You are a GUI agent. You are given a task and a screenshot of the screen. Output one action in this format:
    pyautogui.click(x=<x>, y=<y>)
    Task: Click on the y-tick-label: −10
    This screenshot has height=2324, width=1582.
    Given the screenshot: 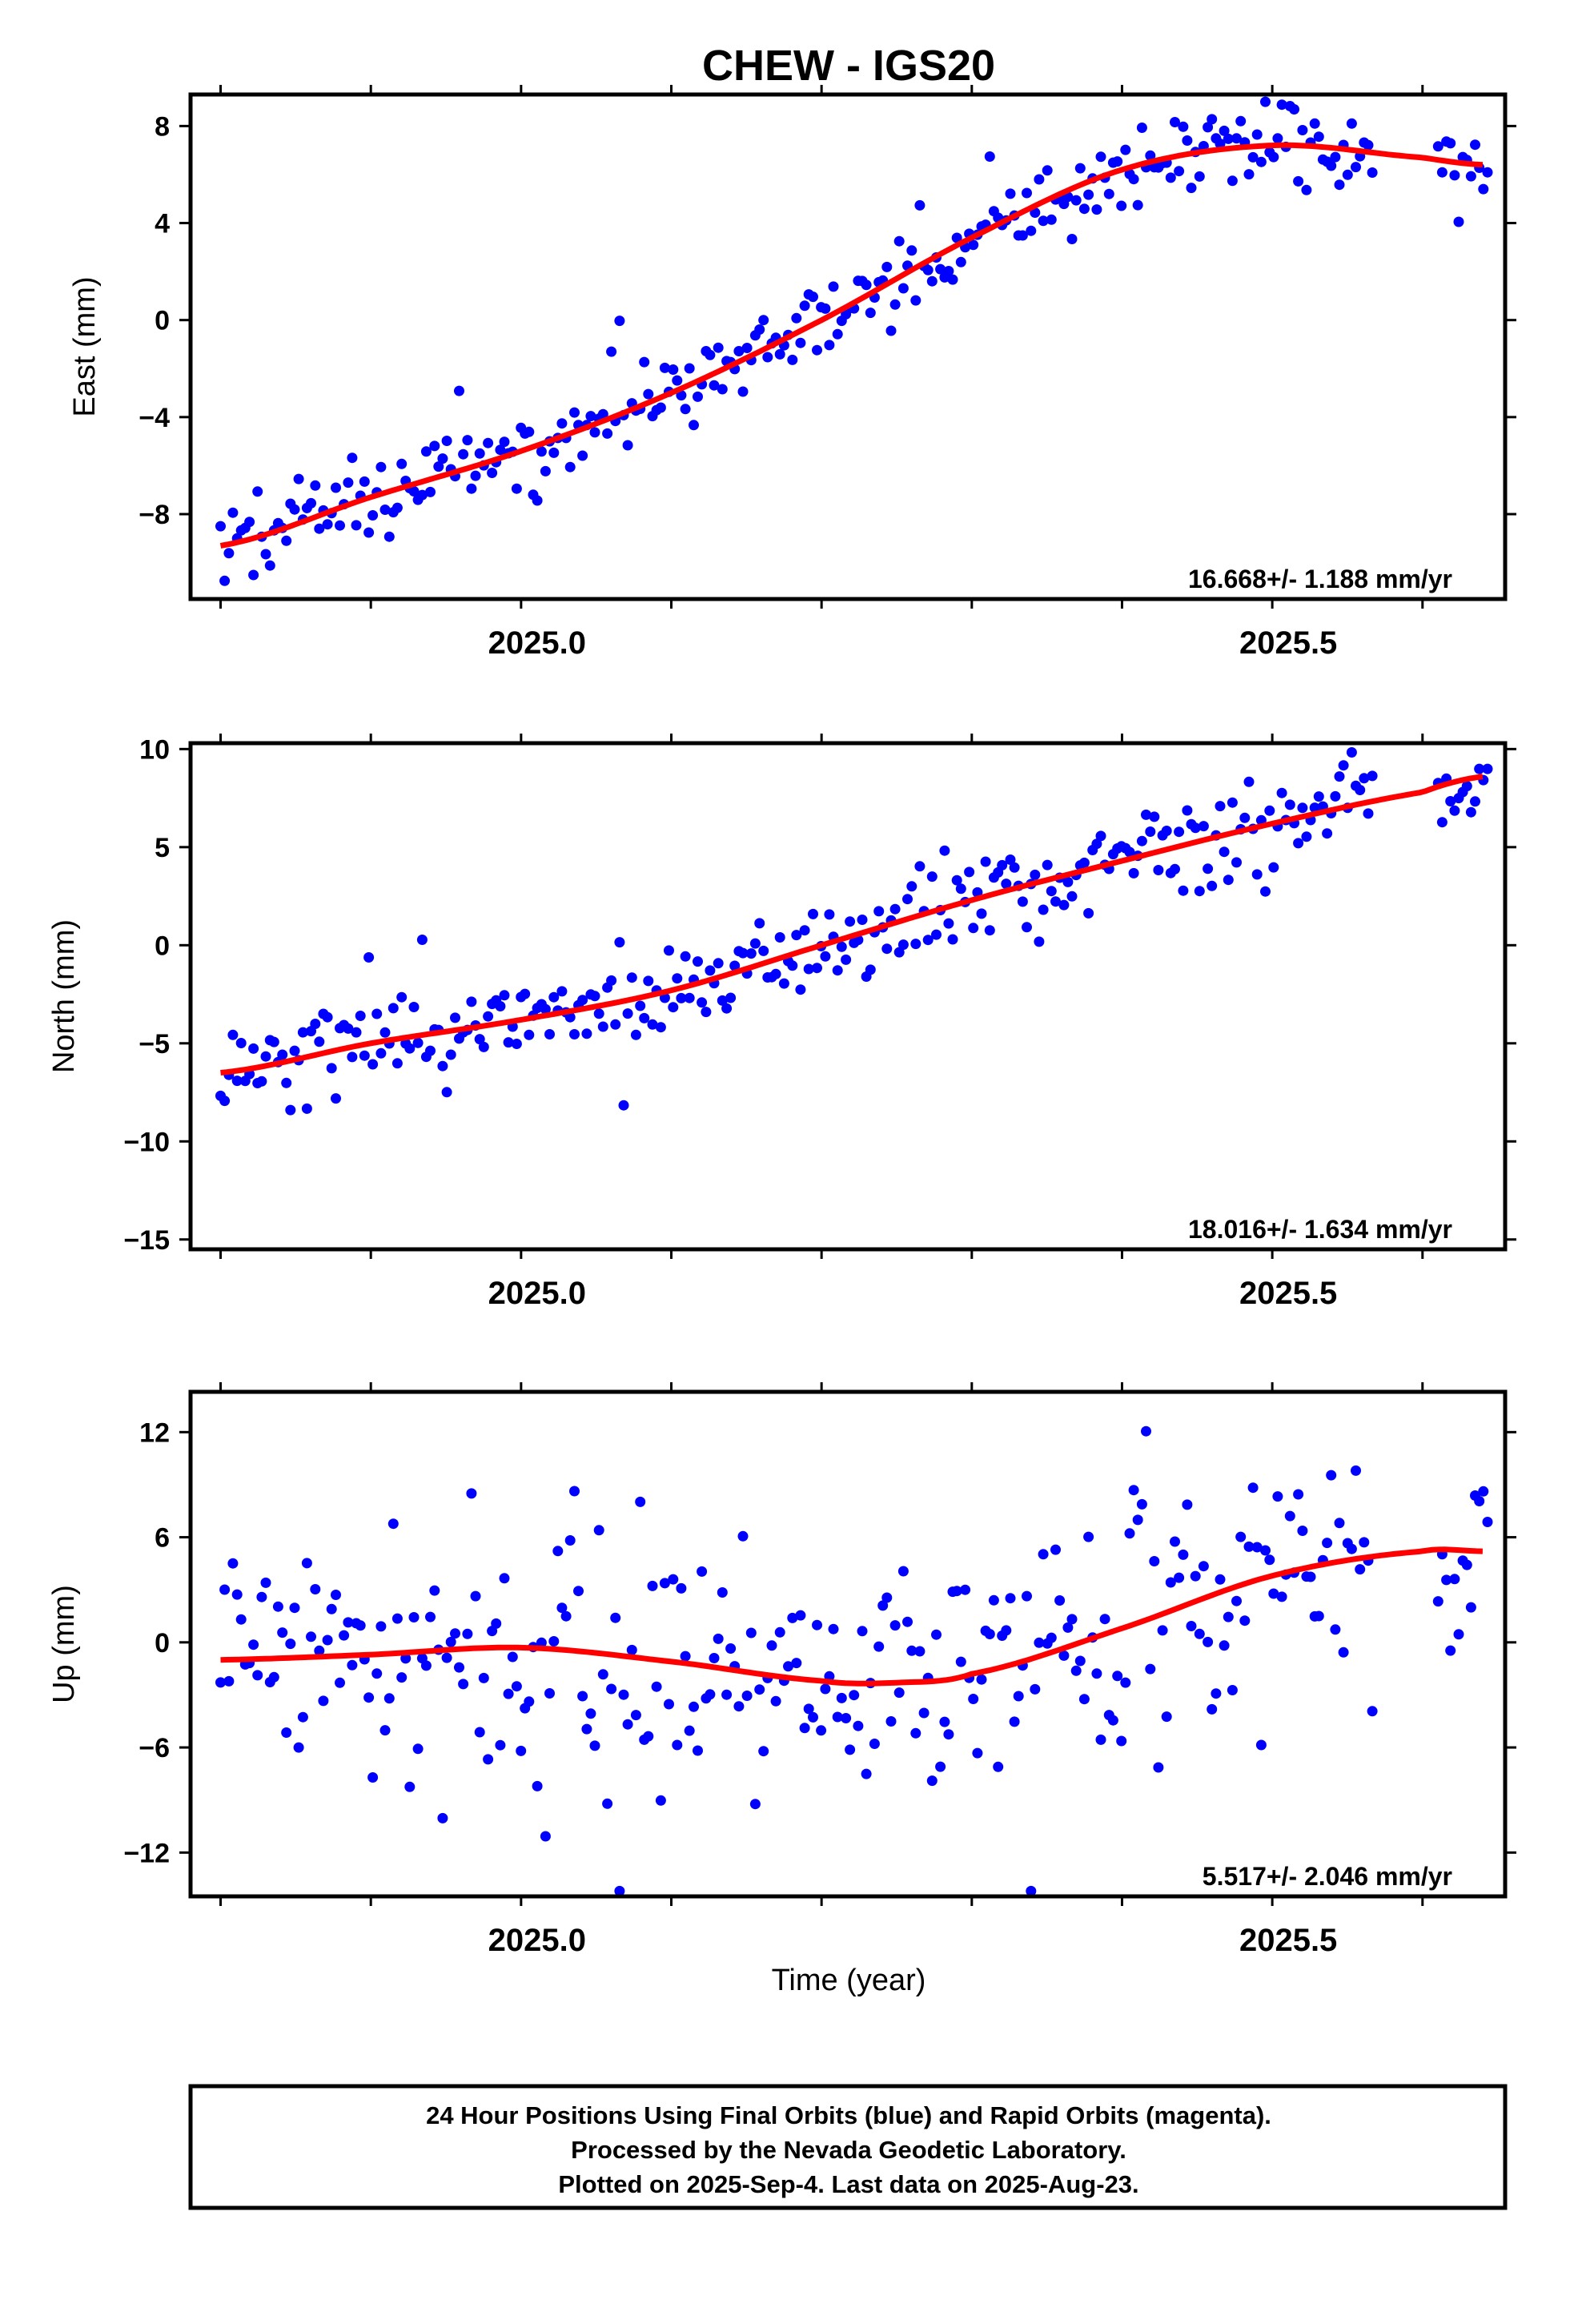 What is the action you would take?
    pyautogui.click(x=146, y=1142)
    